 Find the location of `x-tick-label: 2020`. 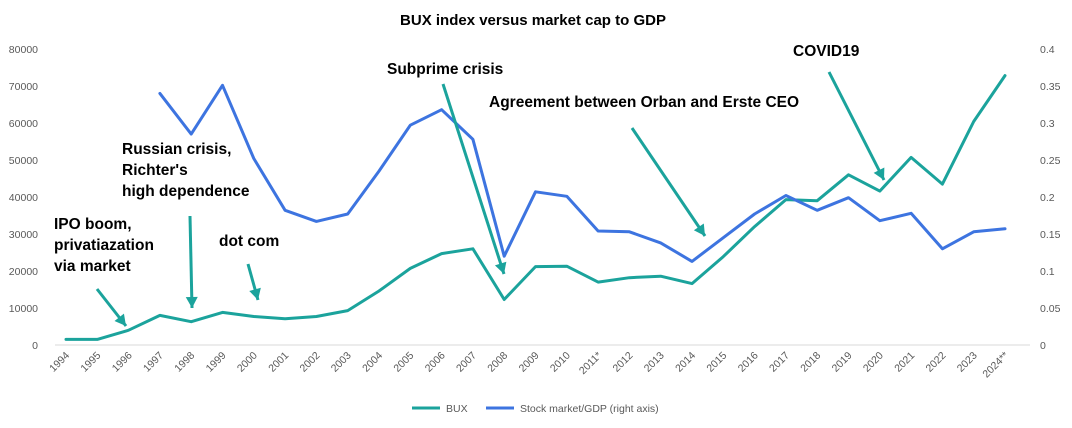

x-tick-label: 2020 is located at coordinates (873, 362).